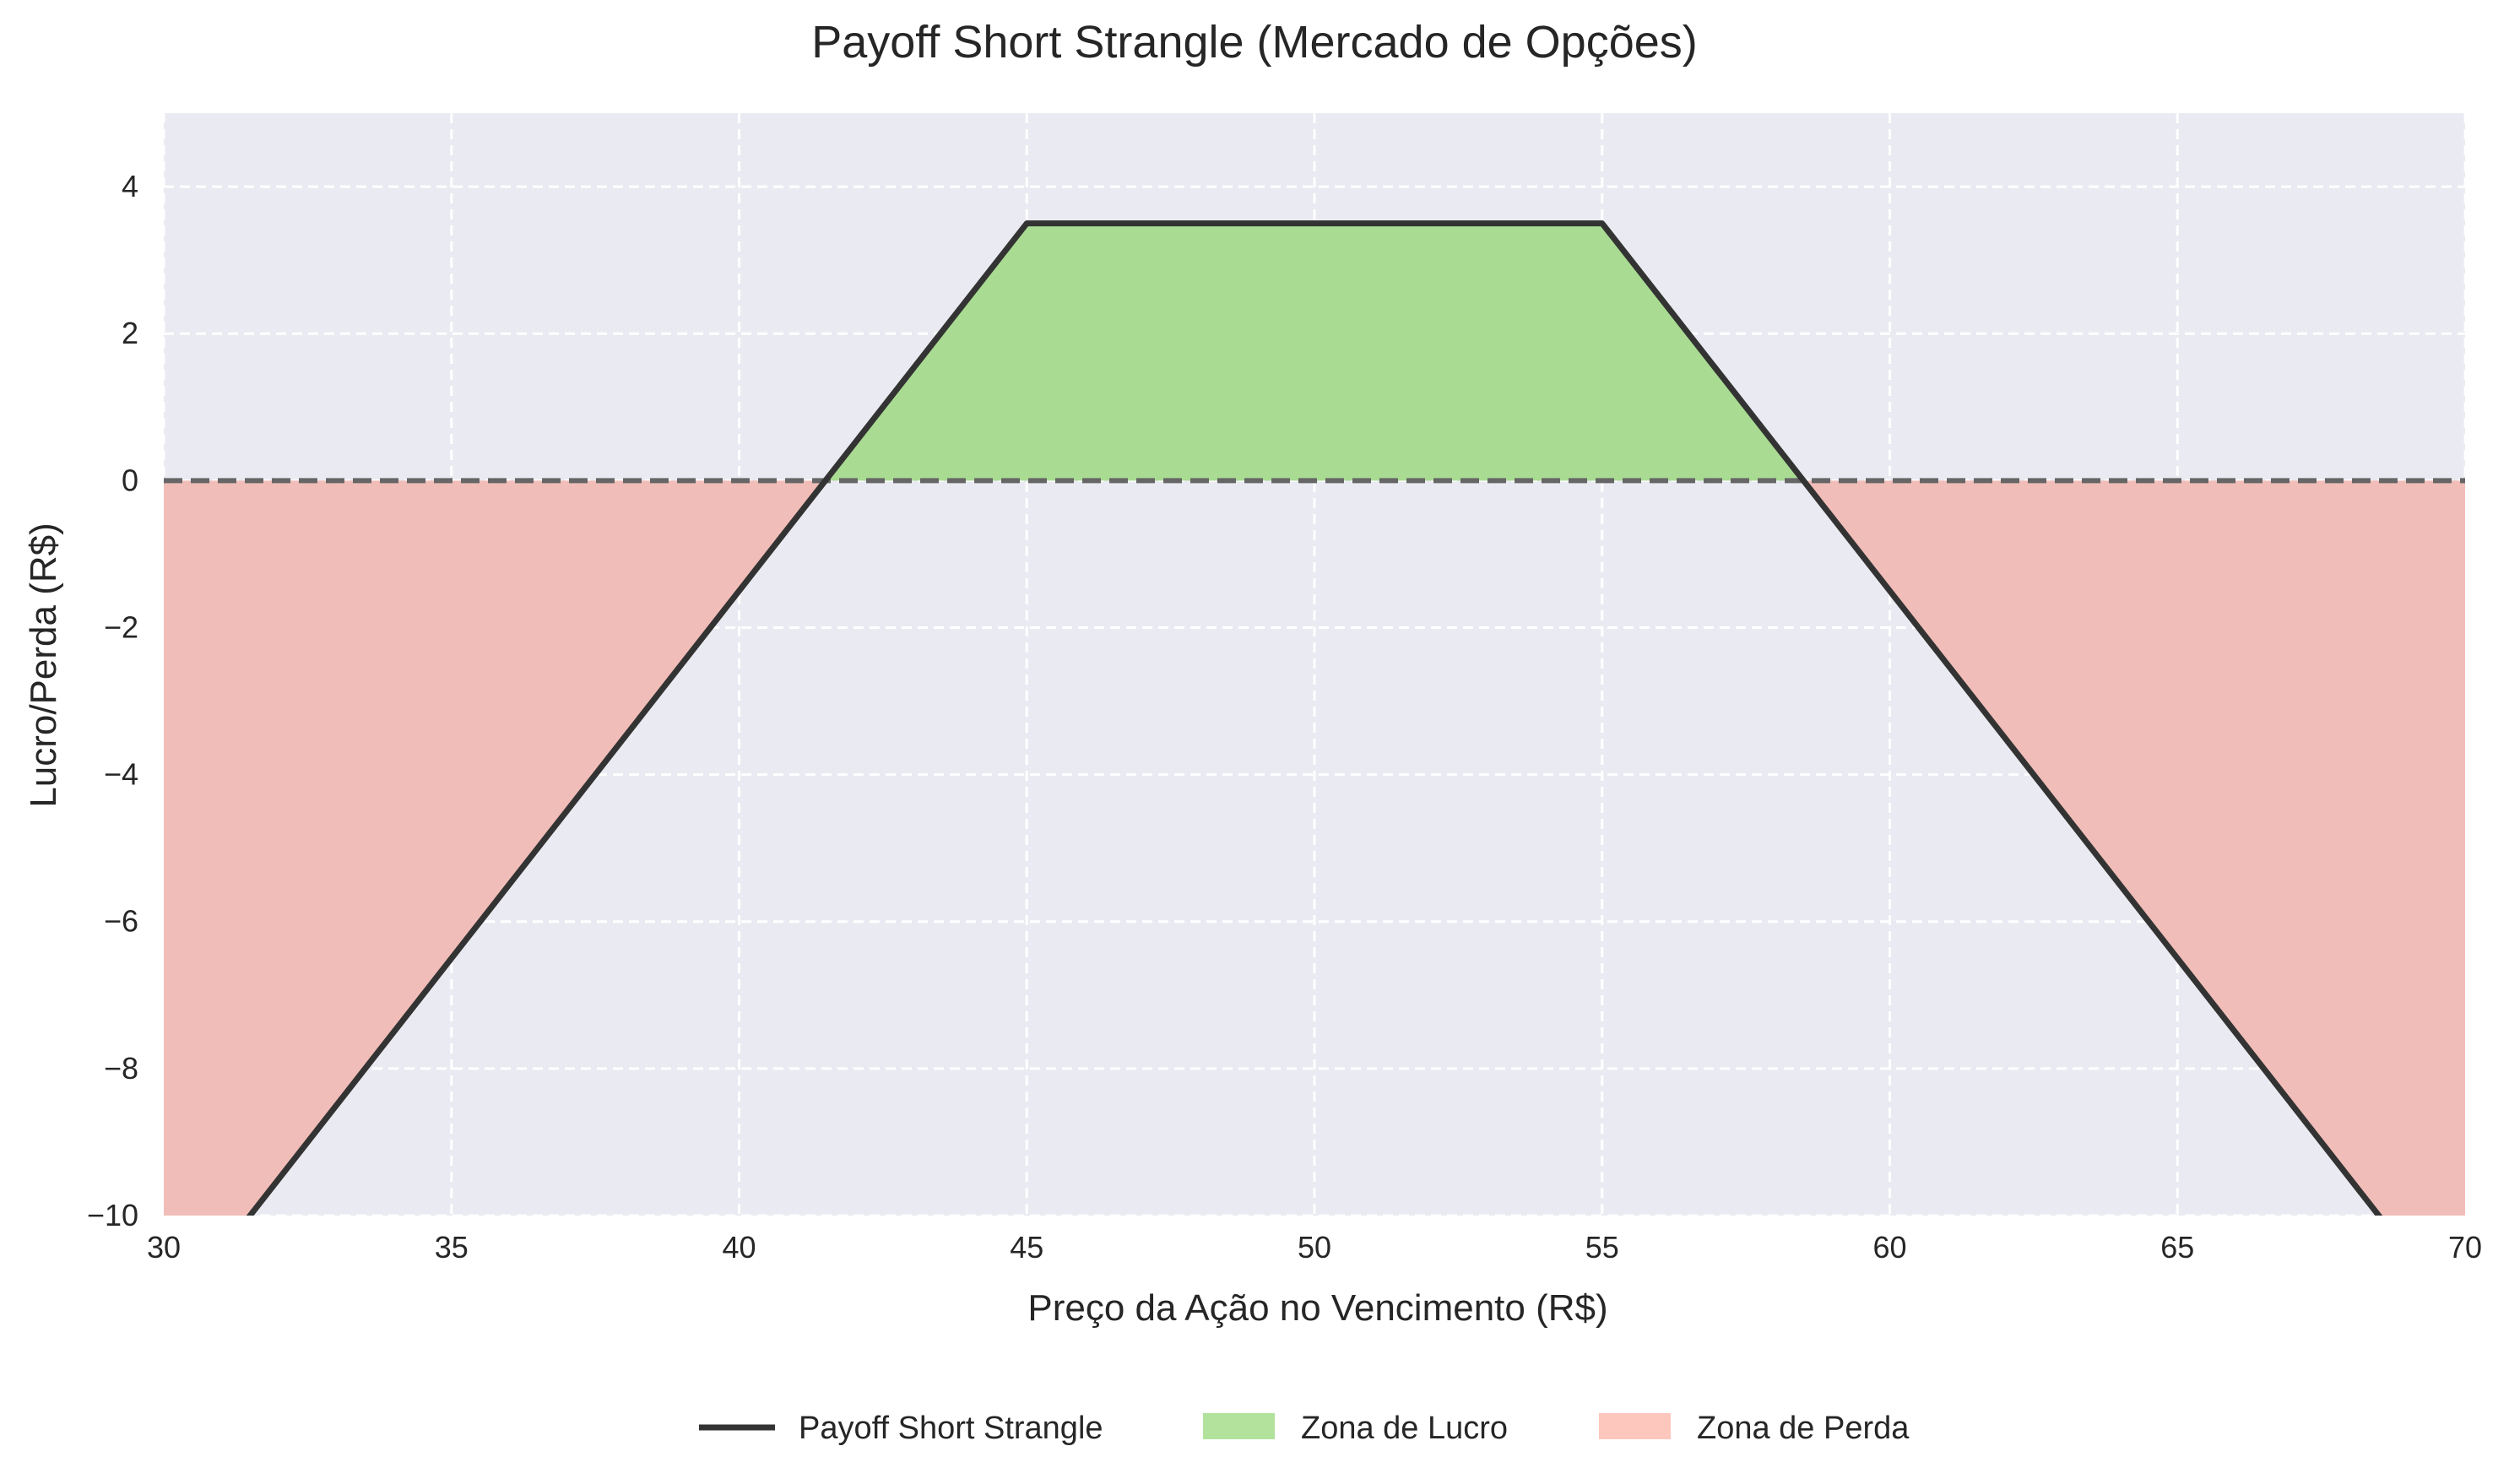 The width and height of the screenshot is (2509, 1484). I want to click on x-tick-label: 50, so click(1314, 1247).